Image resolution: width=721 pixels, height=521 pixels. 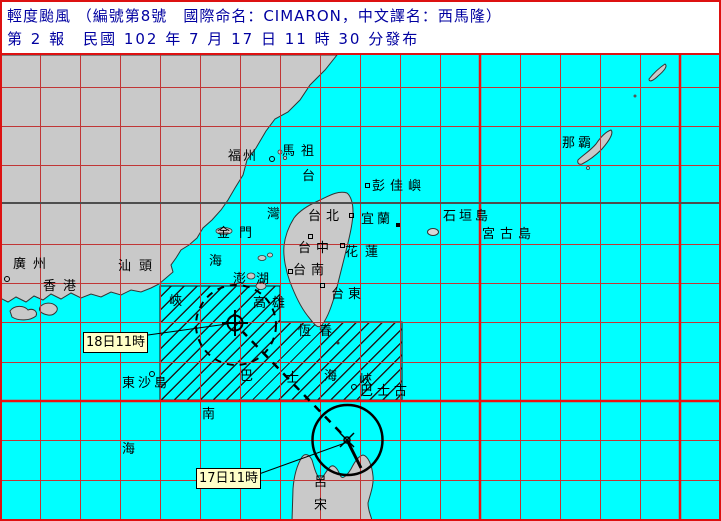 I want to click on pearl-delta-island, so click(x=23, y=313).